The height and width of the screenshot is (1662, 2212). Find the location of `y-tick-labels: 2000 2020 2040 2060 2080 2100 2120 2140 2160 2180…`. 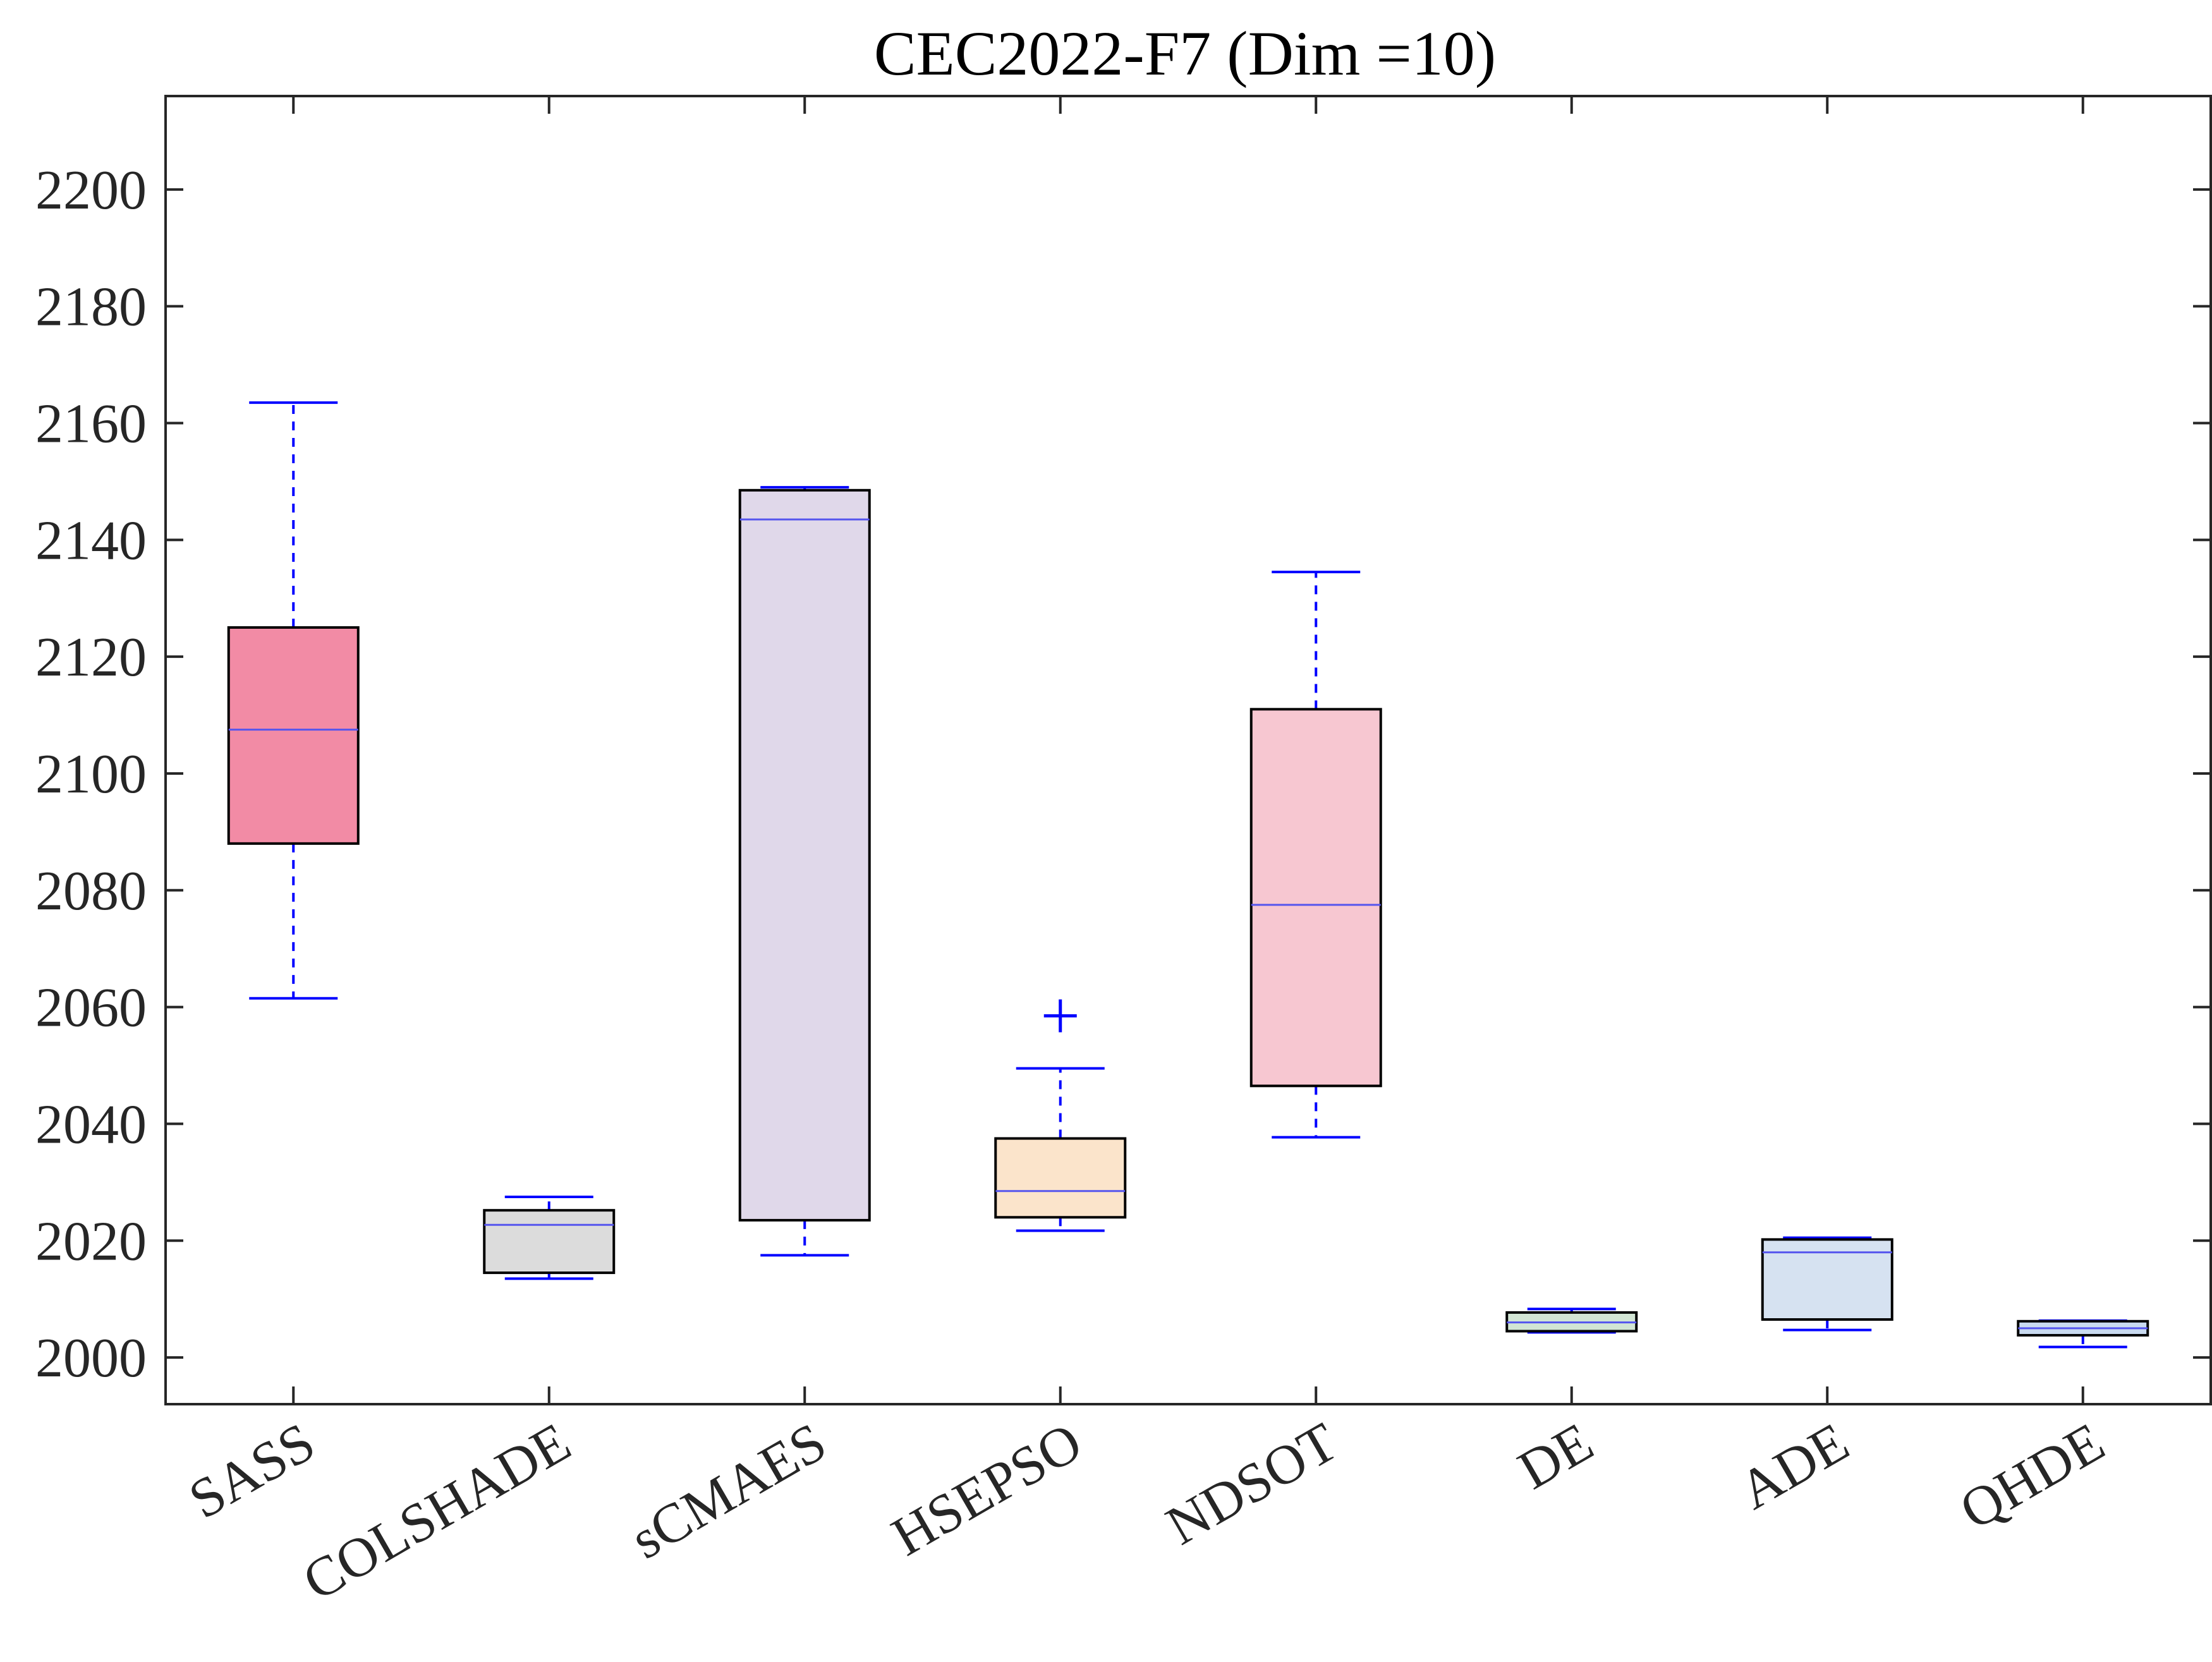

y-tick-labels: 2000 2020 2040 2060 2080 2100 2120 2140 2160 2180… is located at coordinates (91, 774).